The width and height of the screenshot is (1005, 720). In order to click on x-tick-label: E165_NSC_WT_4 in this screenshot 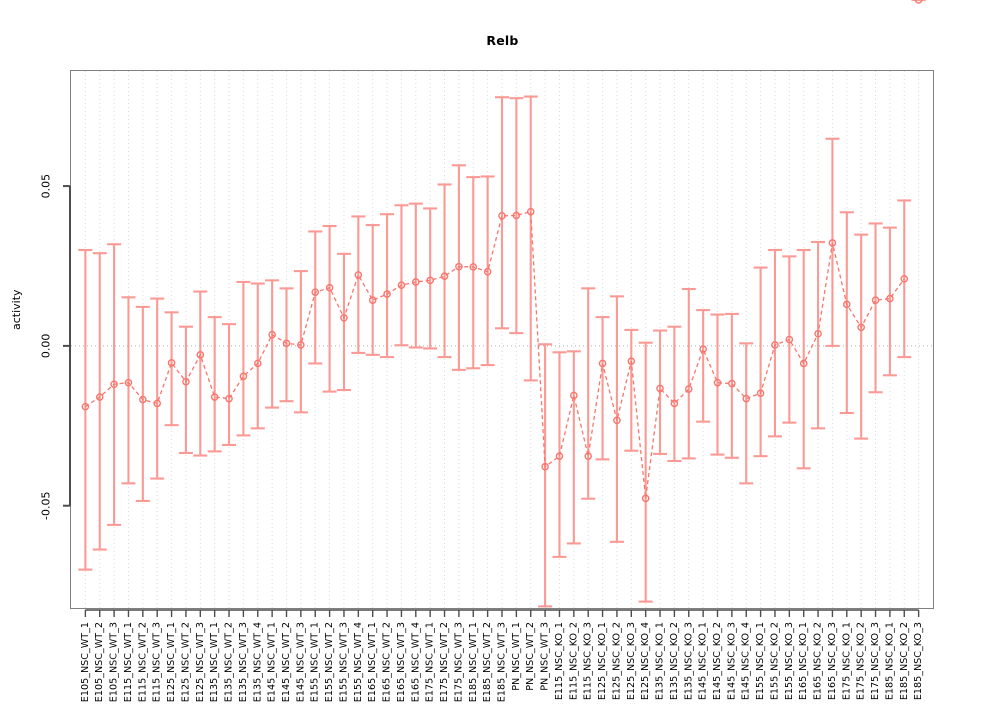, I will do `click(415, 662)`.